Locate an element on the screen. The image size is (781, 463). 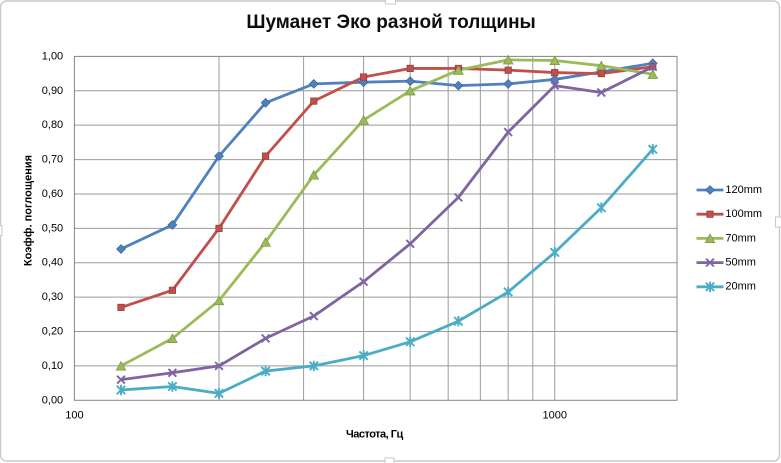
svg-text: 0,20 is located at coordinates (52, 332).